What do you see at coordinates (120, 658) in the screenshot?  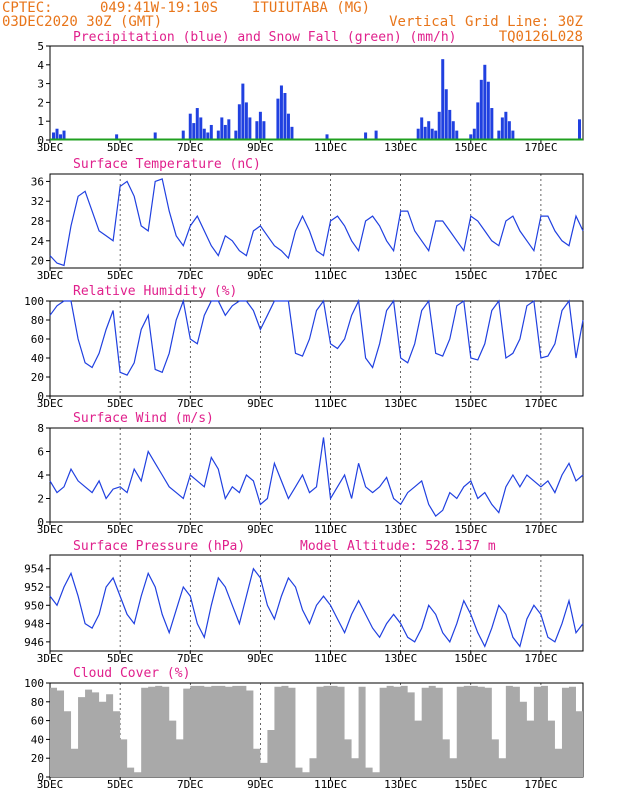 I see `pres-xtick-label: 5DEC` at bounding box center [120, 658].